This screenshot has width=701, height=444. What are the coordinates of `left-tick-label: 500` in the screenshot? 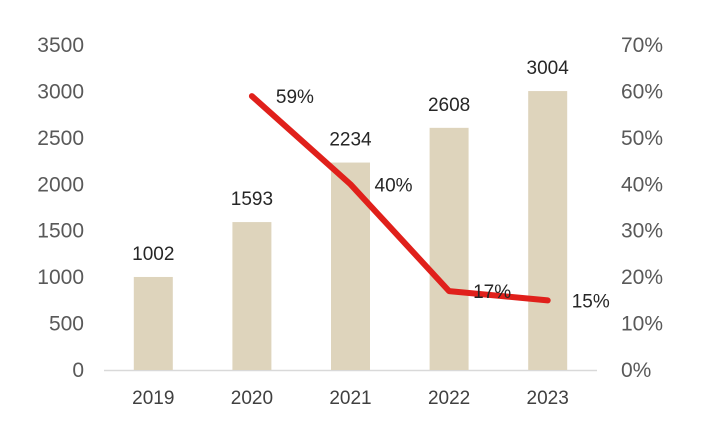 It's located at (66, 324).